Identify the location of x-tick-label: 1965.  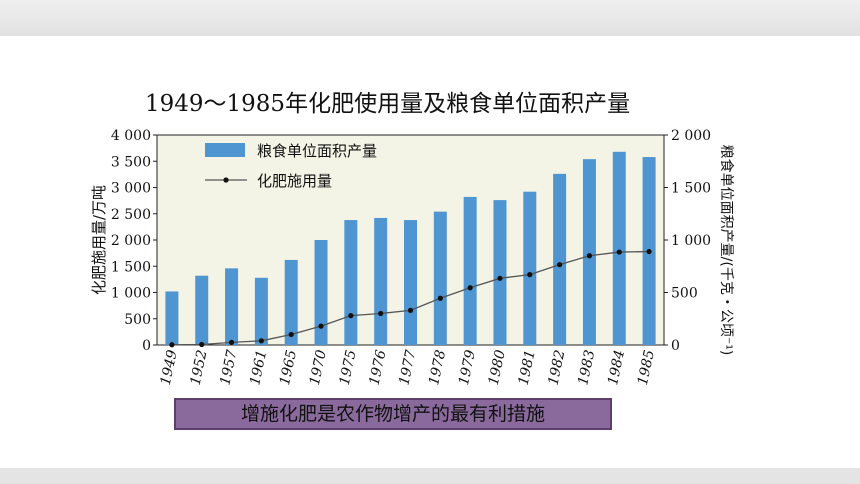
(288, 367).